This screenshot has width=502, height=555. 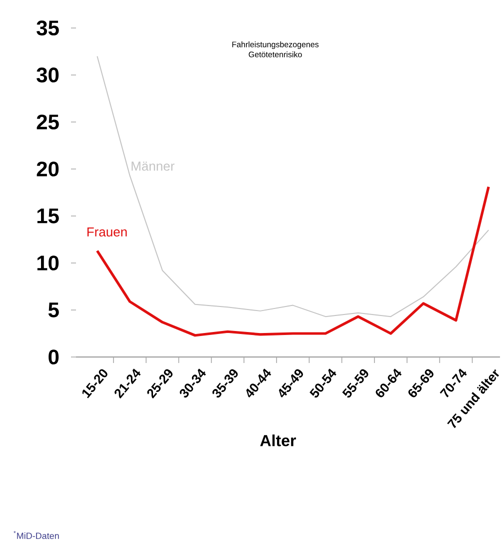 I want to click on series-label: Männer, so click(x=153, y=166).